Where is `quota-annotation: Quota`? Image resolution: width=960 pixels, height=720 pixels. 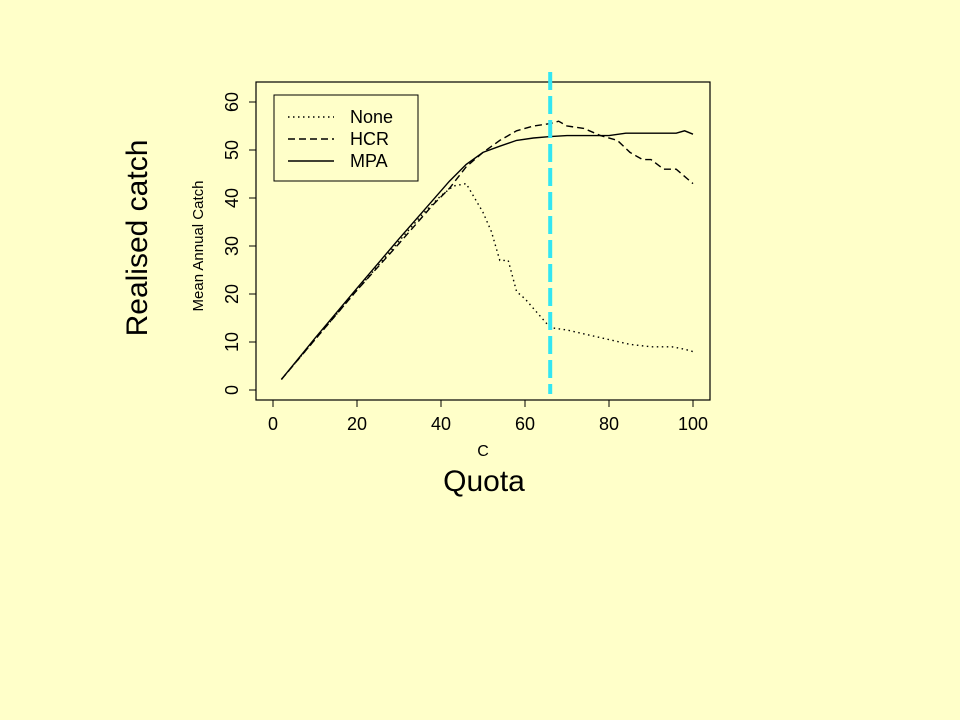
quota-annotation: Quota is located at coordinates (484, 481).